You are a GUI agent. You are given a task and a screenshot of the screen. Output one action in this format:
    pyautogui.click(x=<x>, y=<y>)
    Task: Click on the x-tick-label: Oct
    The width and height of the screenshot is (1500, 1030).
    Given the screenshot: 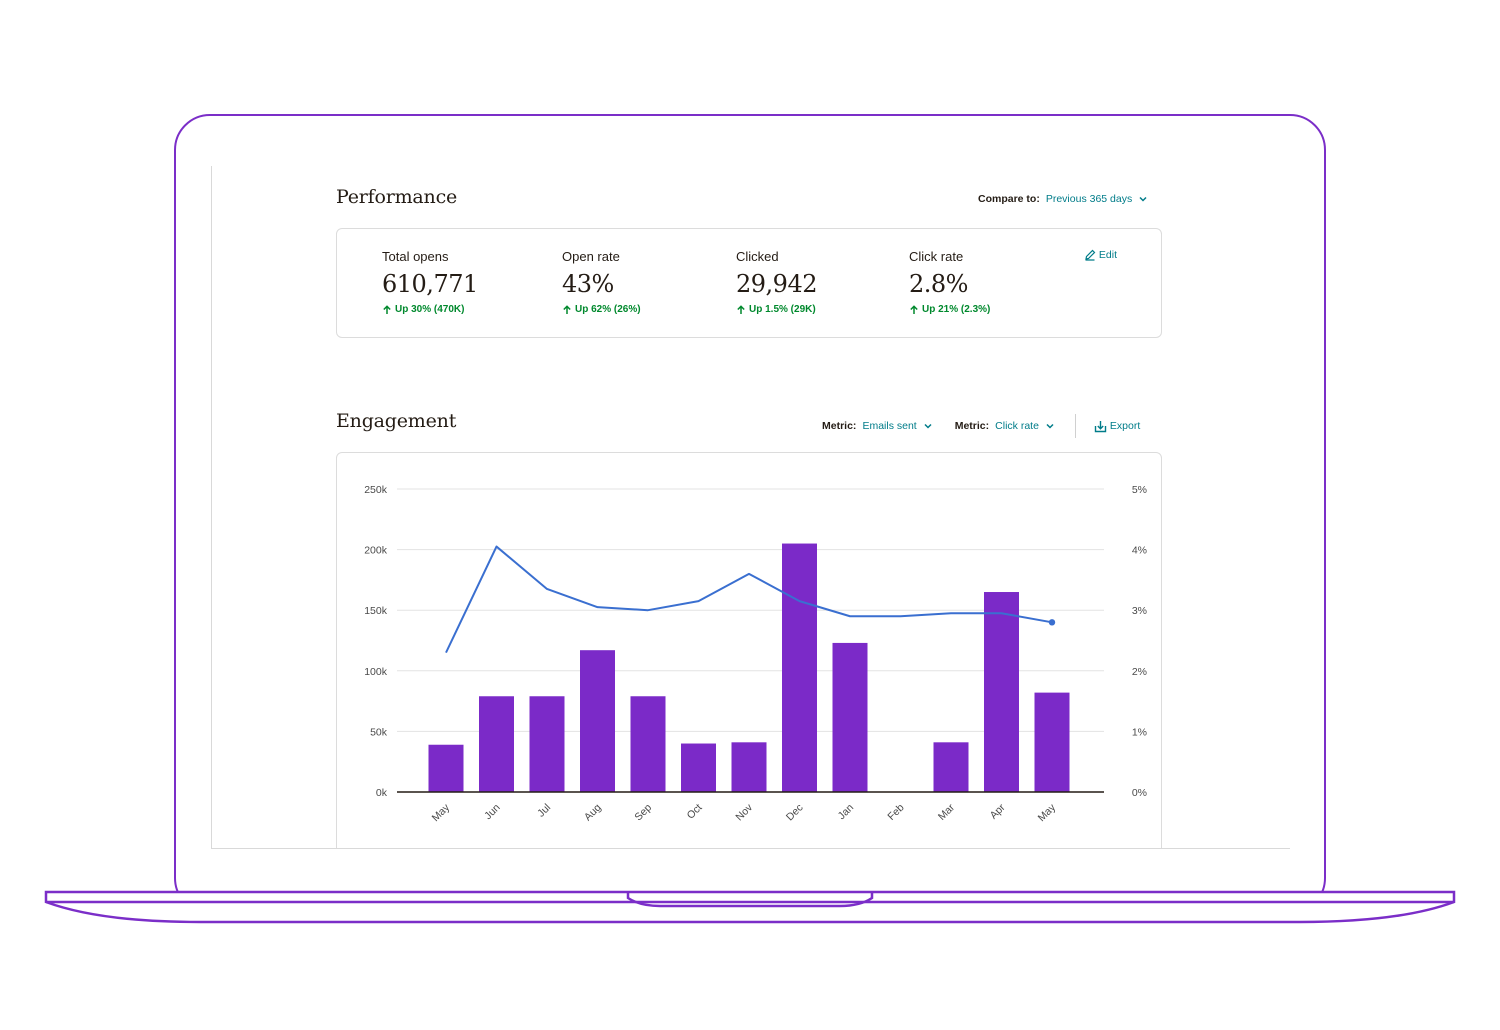 What is the action you would take?
    pyautogui.click(x=695, y=812)
    